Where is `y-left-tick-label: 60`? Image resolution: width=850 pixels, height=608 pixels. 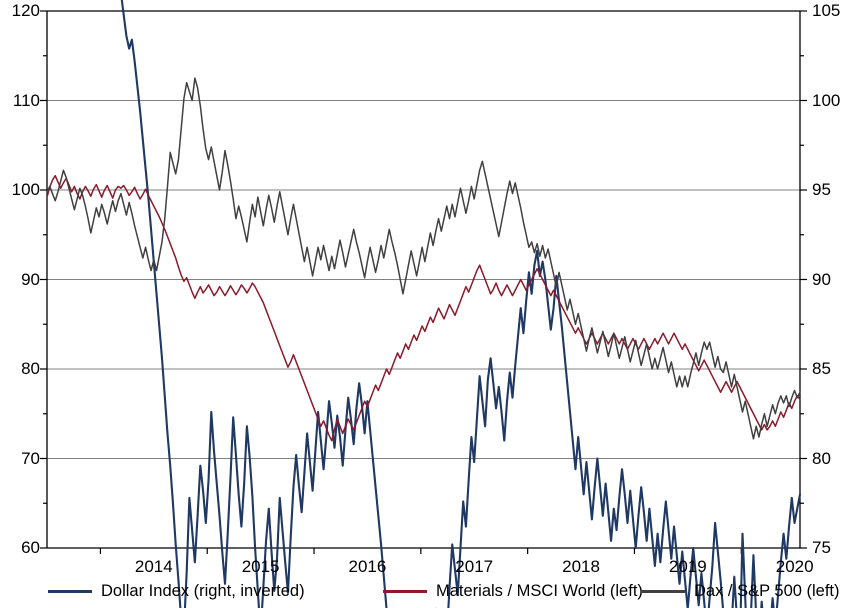 y-left-tick-label: 60 is located at coordinates (30, 547).